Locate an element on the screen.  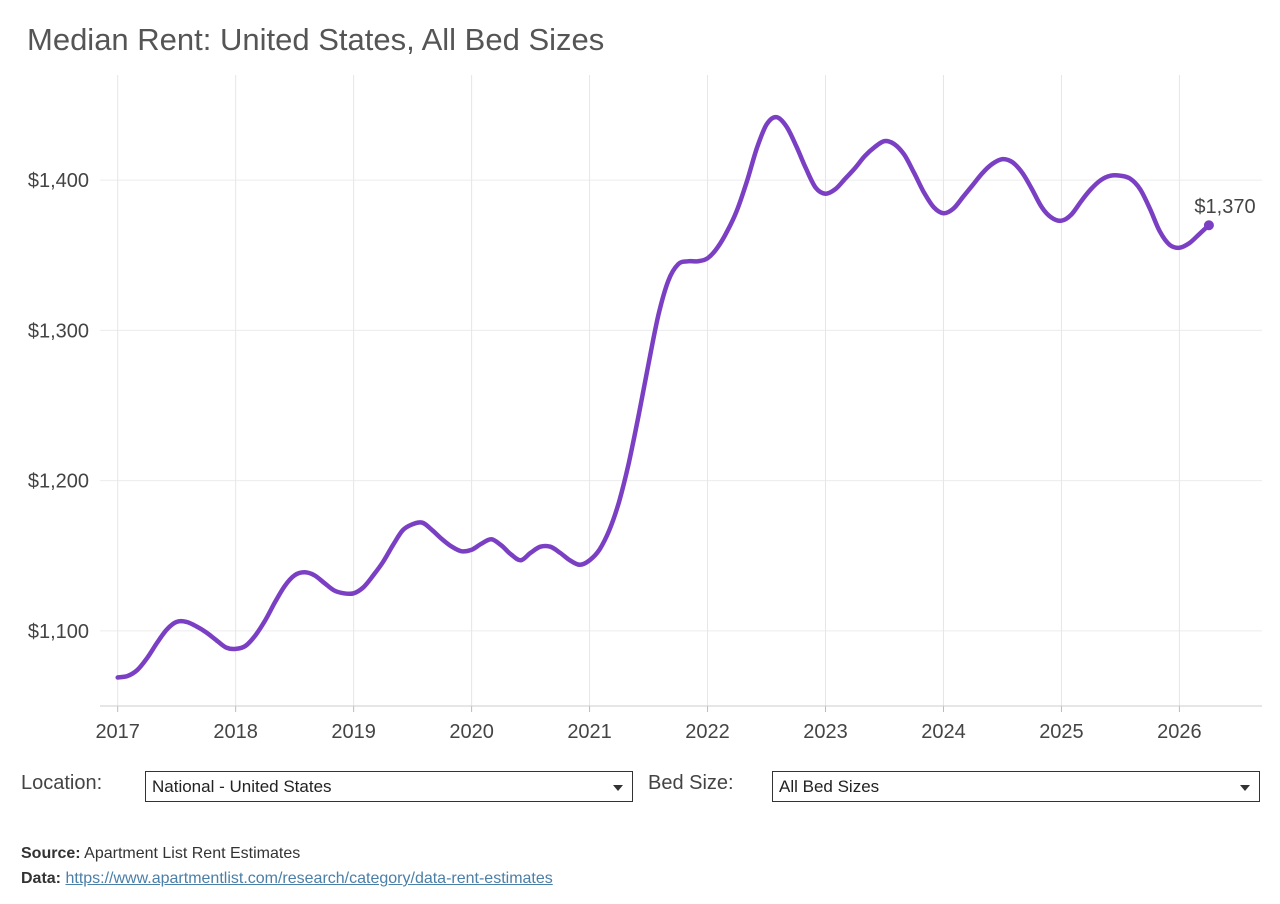
bedsize-select-value: All Bed Sizes is located at coordinates (829, 786).